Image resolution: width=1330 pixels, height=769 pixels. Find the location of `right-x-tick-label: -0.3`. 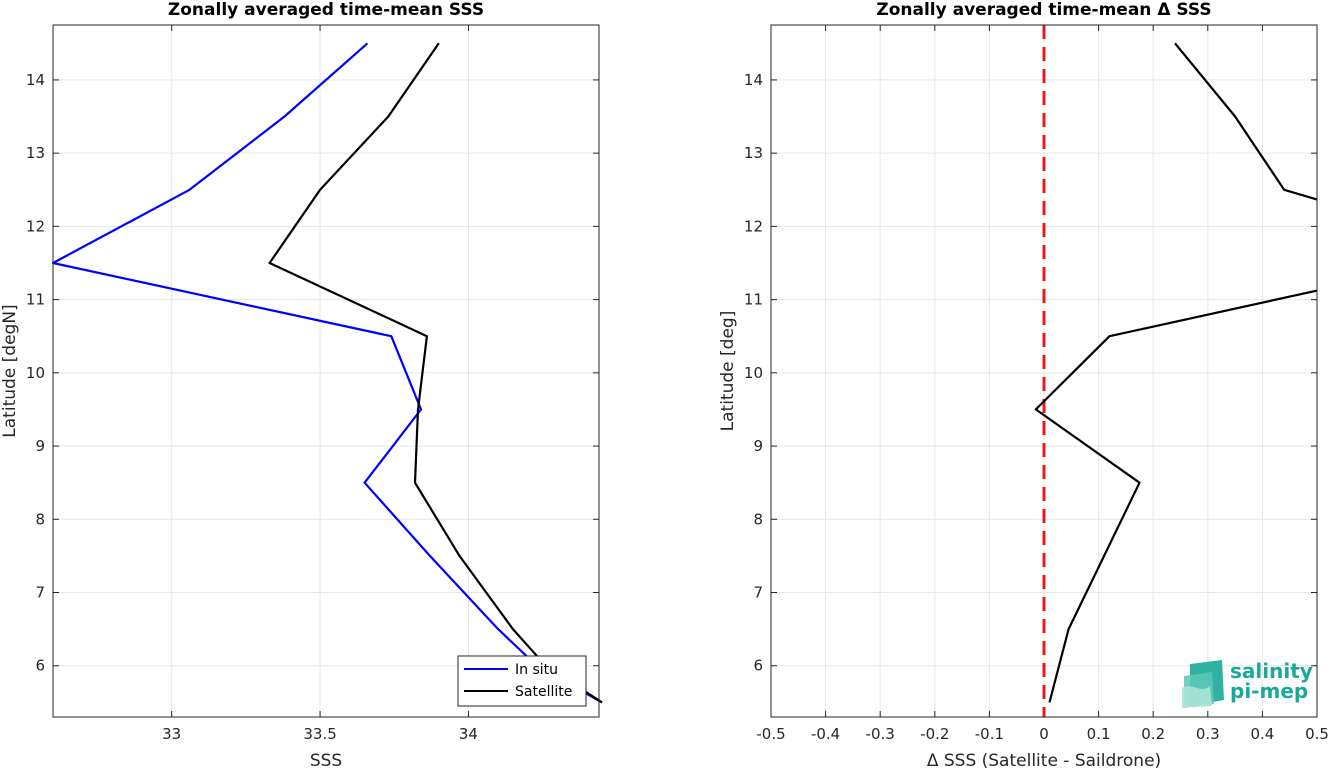

right-x-tick-label: -0.3 is located at coordinates (880, 734).